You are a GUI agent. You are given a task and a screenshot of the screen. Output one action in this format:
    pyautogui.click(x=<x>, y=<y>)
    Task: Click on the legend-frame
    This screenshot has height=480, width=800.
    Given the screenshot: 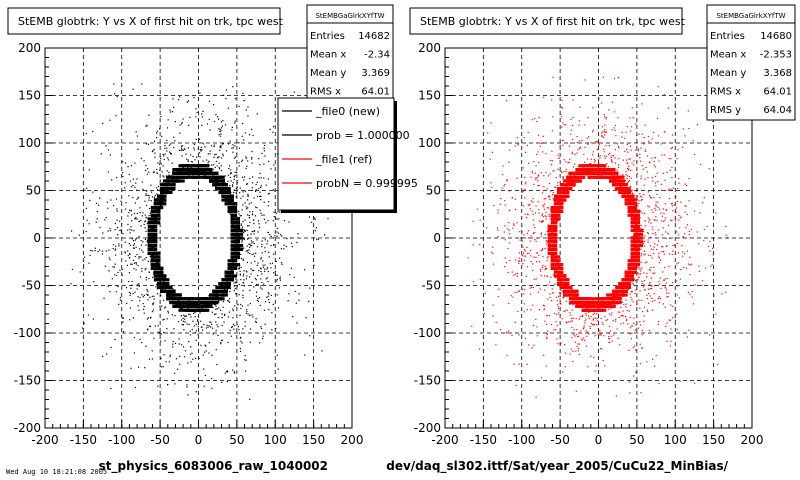 What is the action you would take?
    pyautogui.click(x=336, y=154)
    